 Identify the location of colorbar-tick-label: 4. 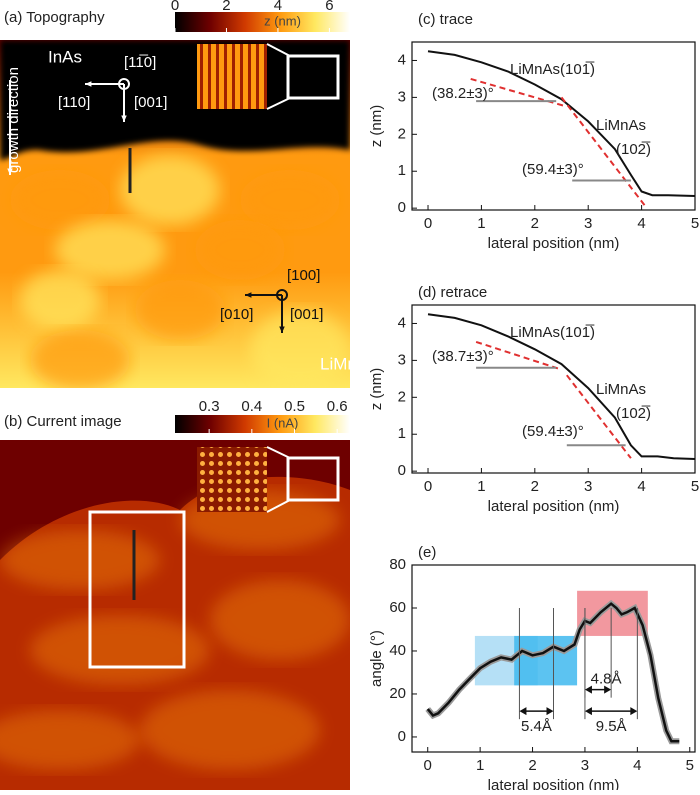
(278, 7).